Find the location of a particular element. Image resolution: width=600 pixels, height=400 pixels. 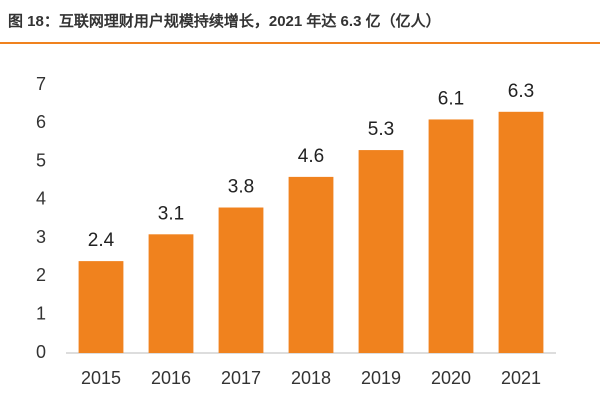

x-tick-label: 2019 is located at coordinates (381, 378).